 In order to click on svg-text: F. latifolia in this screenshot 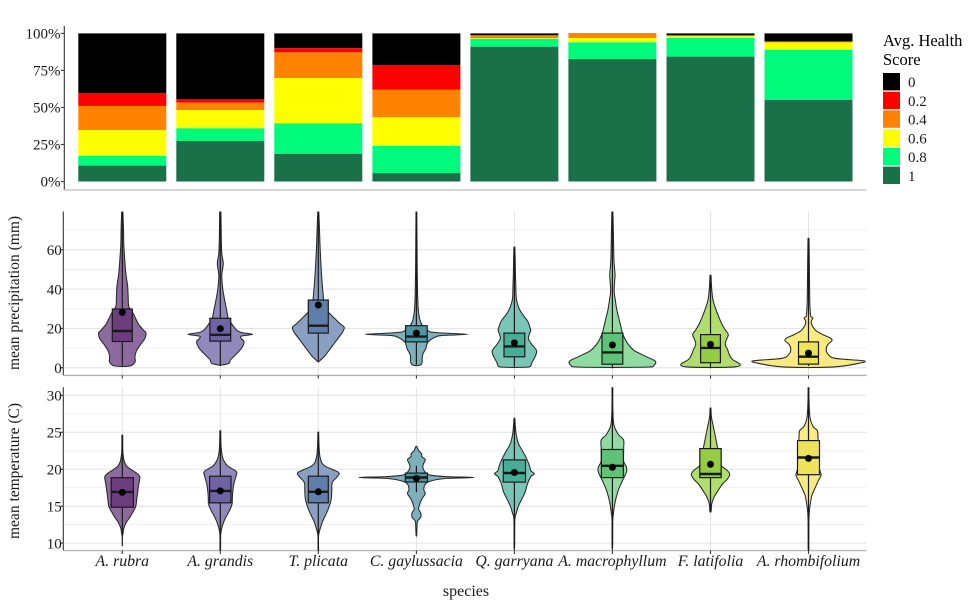, I will do `click(710, 561)`.